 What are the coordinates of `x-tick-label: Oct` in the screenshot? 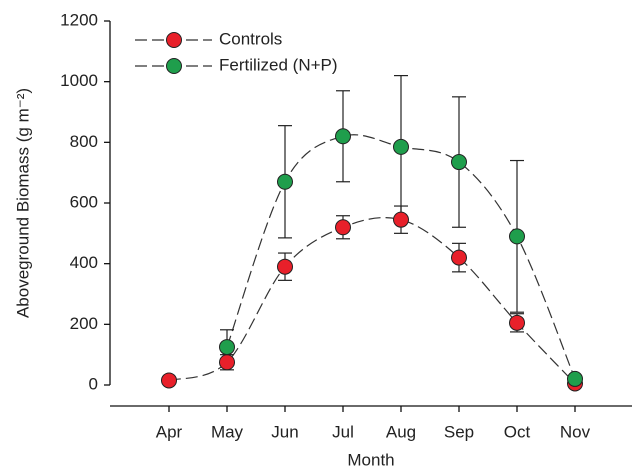 It's located at (517, 431).